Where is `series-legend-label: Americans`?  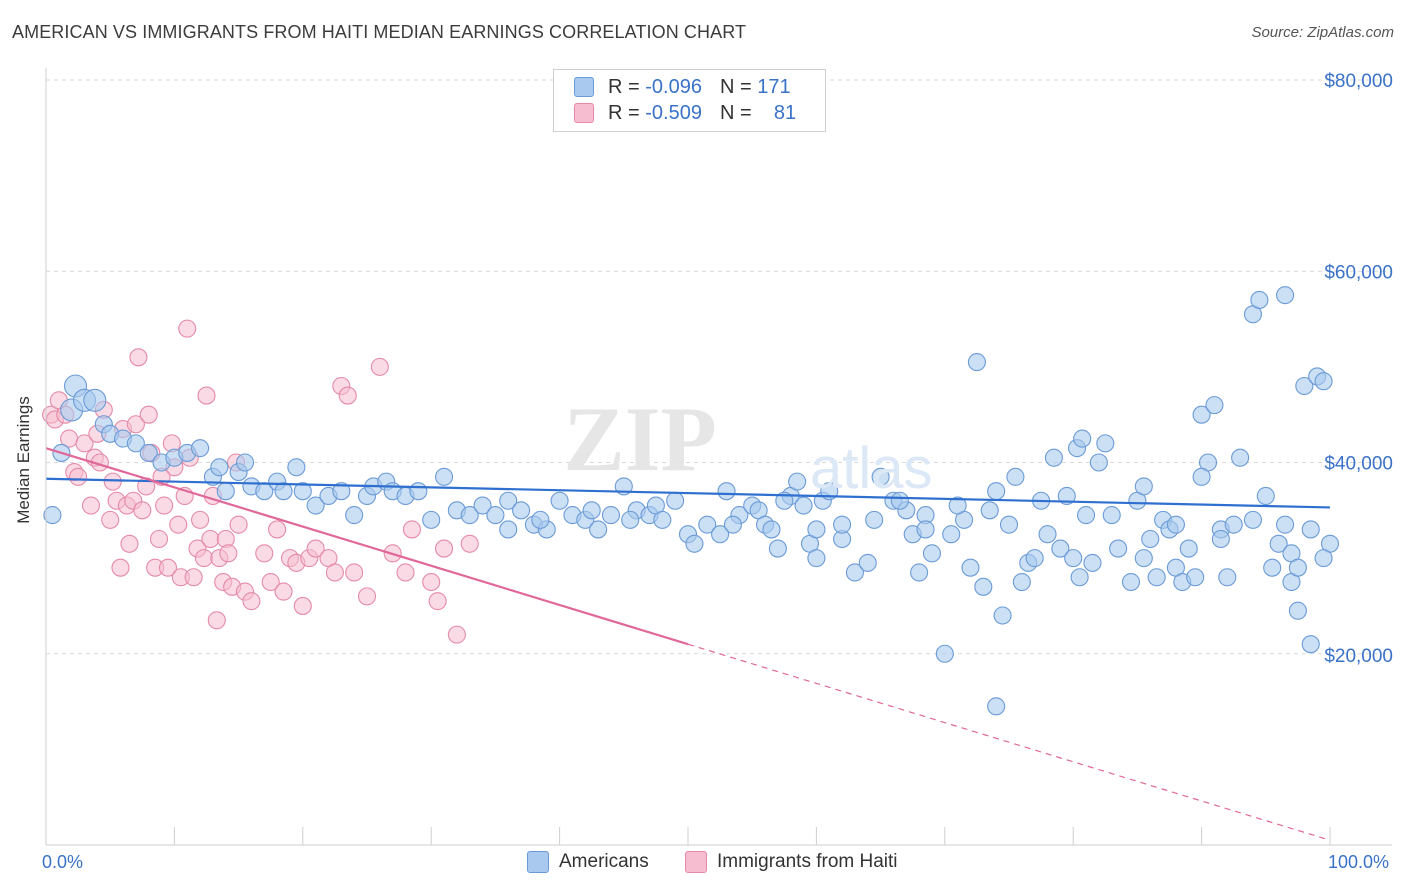 series-legend-label: Americans is located at coordinates (604, 861).